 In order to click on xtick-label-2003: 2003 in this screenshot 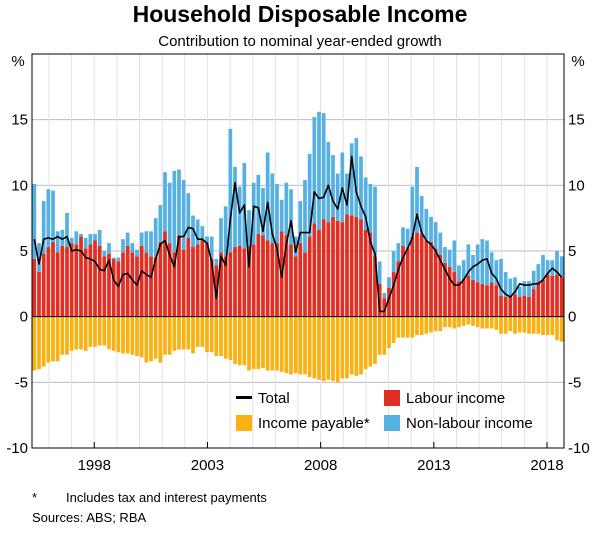, I will do `click(207, 465)`.